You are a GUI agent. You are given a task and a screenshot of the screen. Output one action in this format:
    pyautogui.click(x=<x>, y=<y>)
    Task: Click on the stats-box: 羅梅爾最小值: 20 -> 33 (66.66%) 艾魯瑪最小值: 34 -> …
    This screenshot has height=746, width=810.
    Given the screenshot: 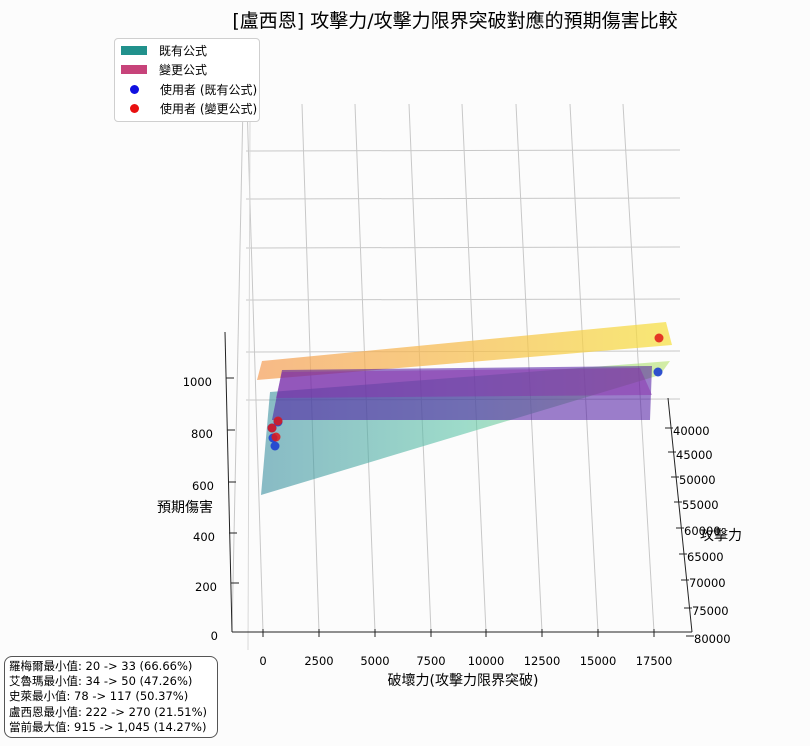 What is the action you would take?
    pyautogui.click(x=111, y=697)
    